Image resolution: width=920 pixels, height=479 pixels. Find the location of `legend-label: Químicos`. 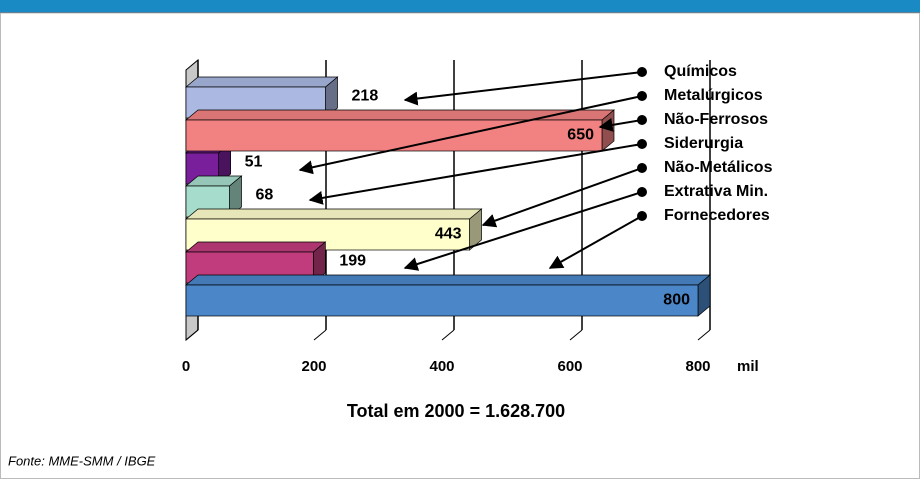

legend-label: Químicos is located at coordinates (700, 71).